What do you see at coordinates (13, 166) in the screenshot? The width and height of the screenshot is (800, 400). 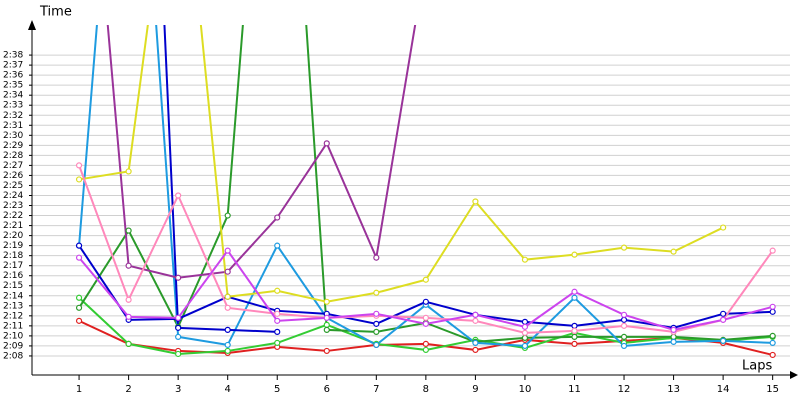 I see `y-tick-label: 2:27` at bounding box center [13, 166].